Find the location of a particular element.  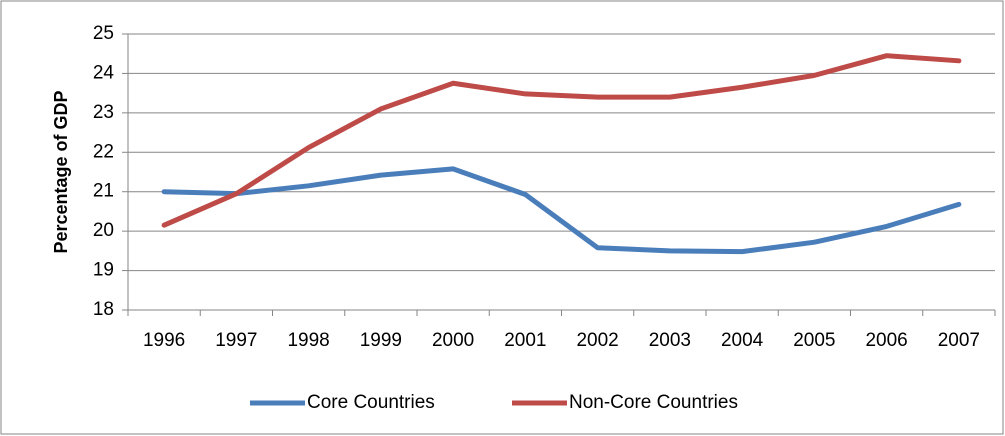

x-tick-label: 2007 is located at coordinates (959, 340).